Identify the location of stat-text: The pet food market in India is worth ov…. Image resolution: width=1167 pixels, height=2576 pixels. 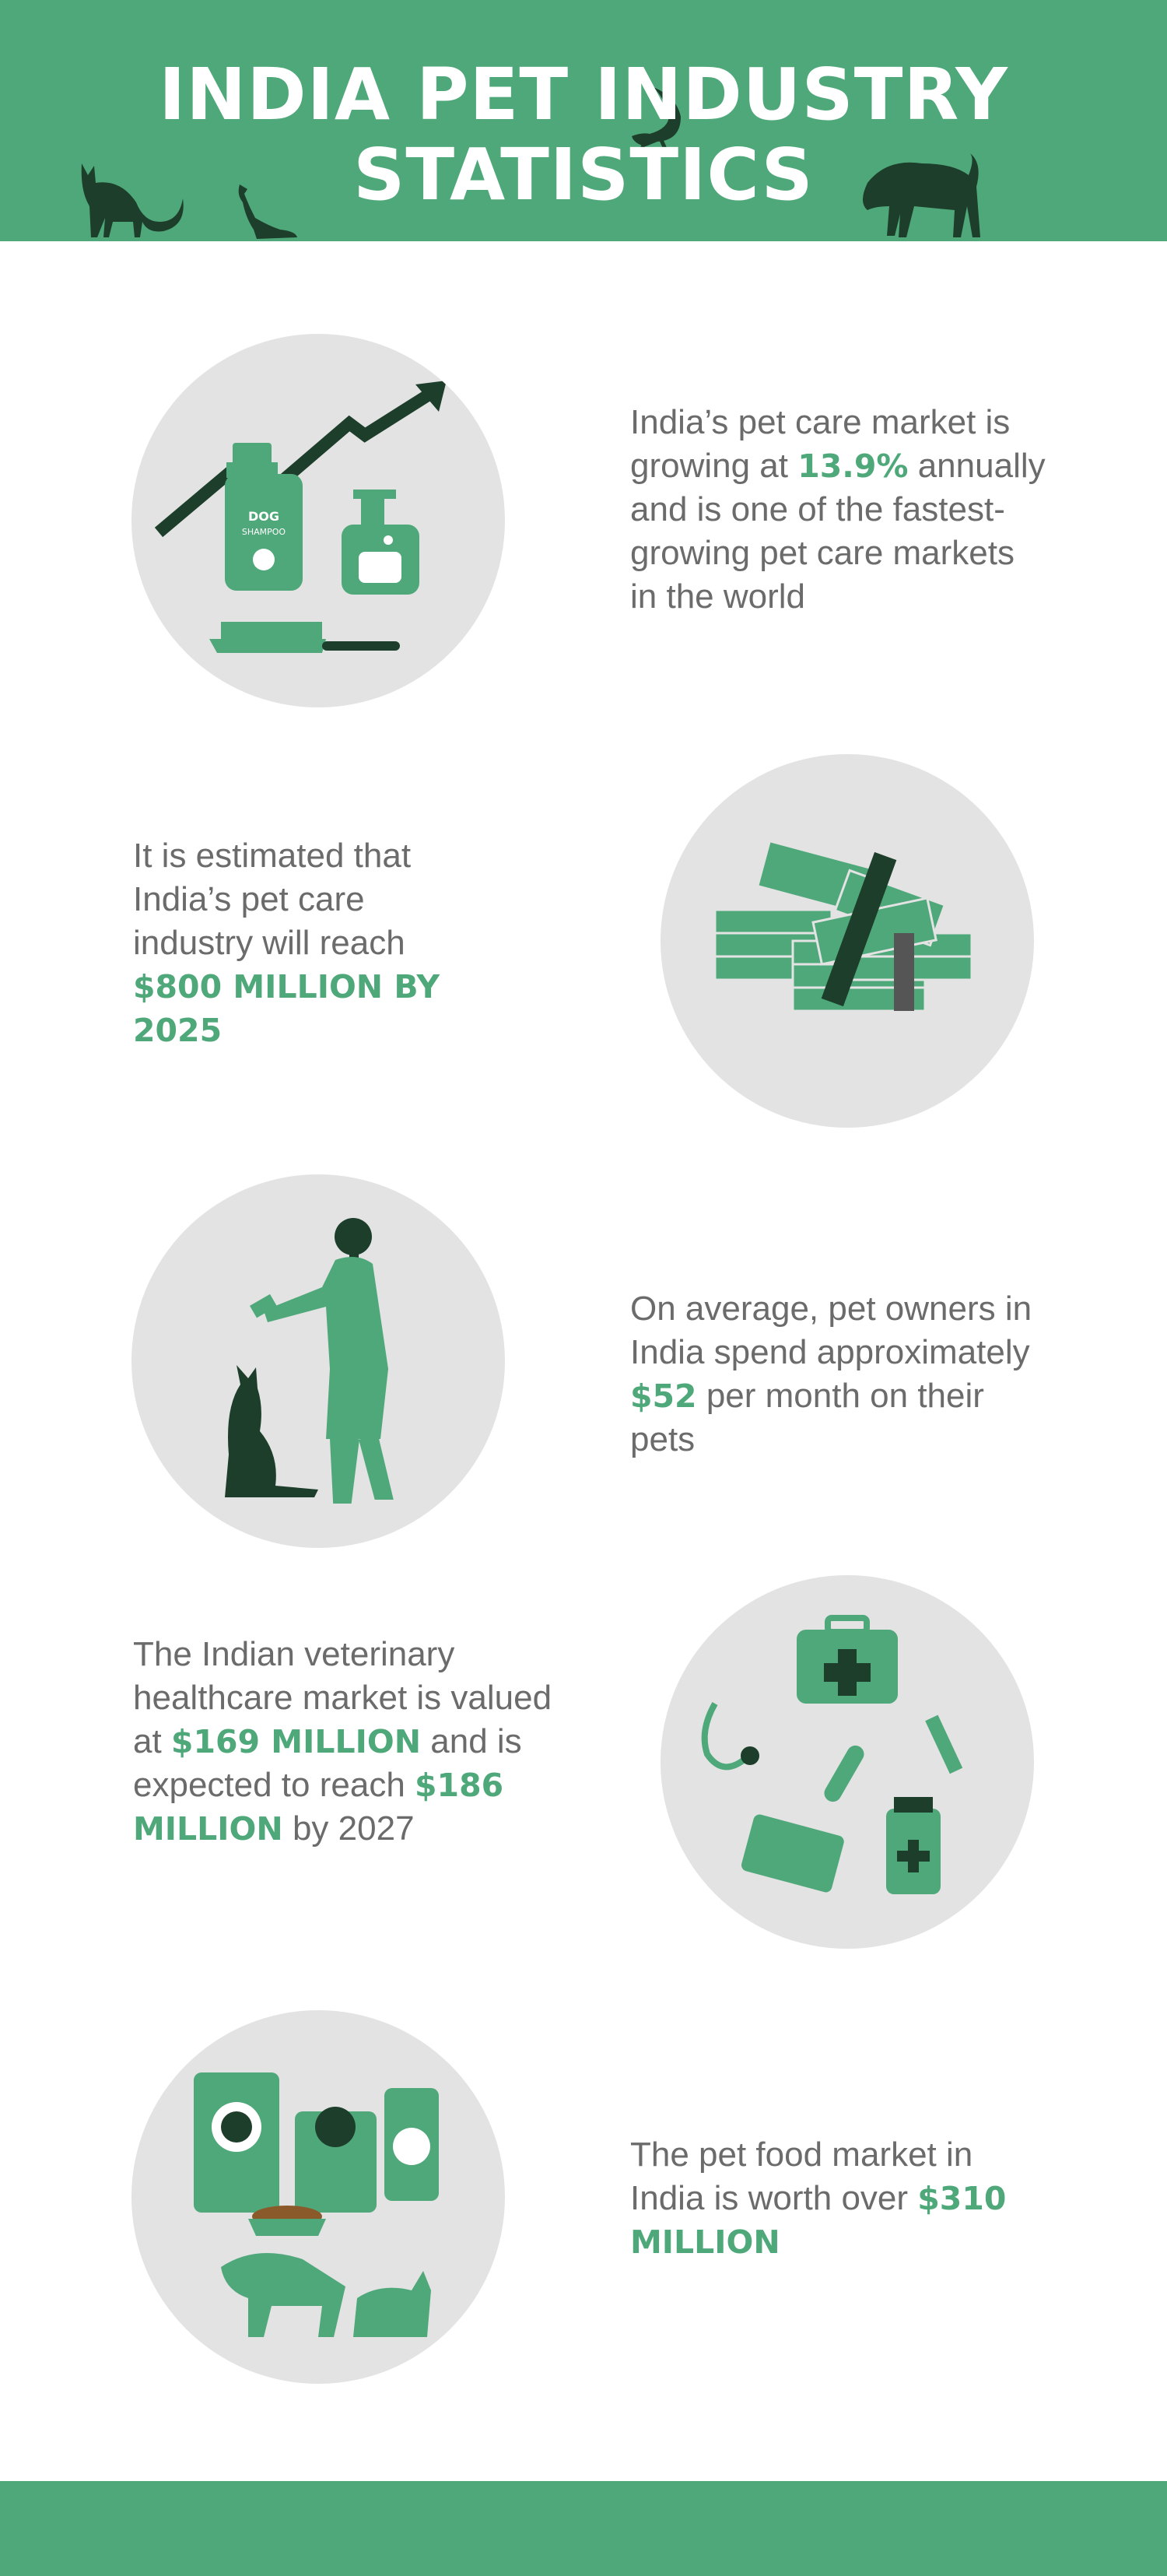
(802, 2176).